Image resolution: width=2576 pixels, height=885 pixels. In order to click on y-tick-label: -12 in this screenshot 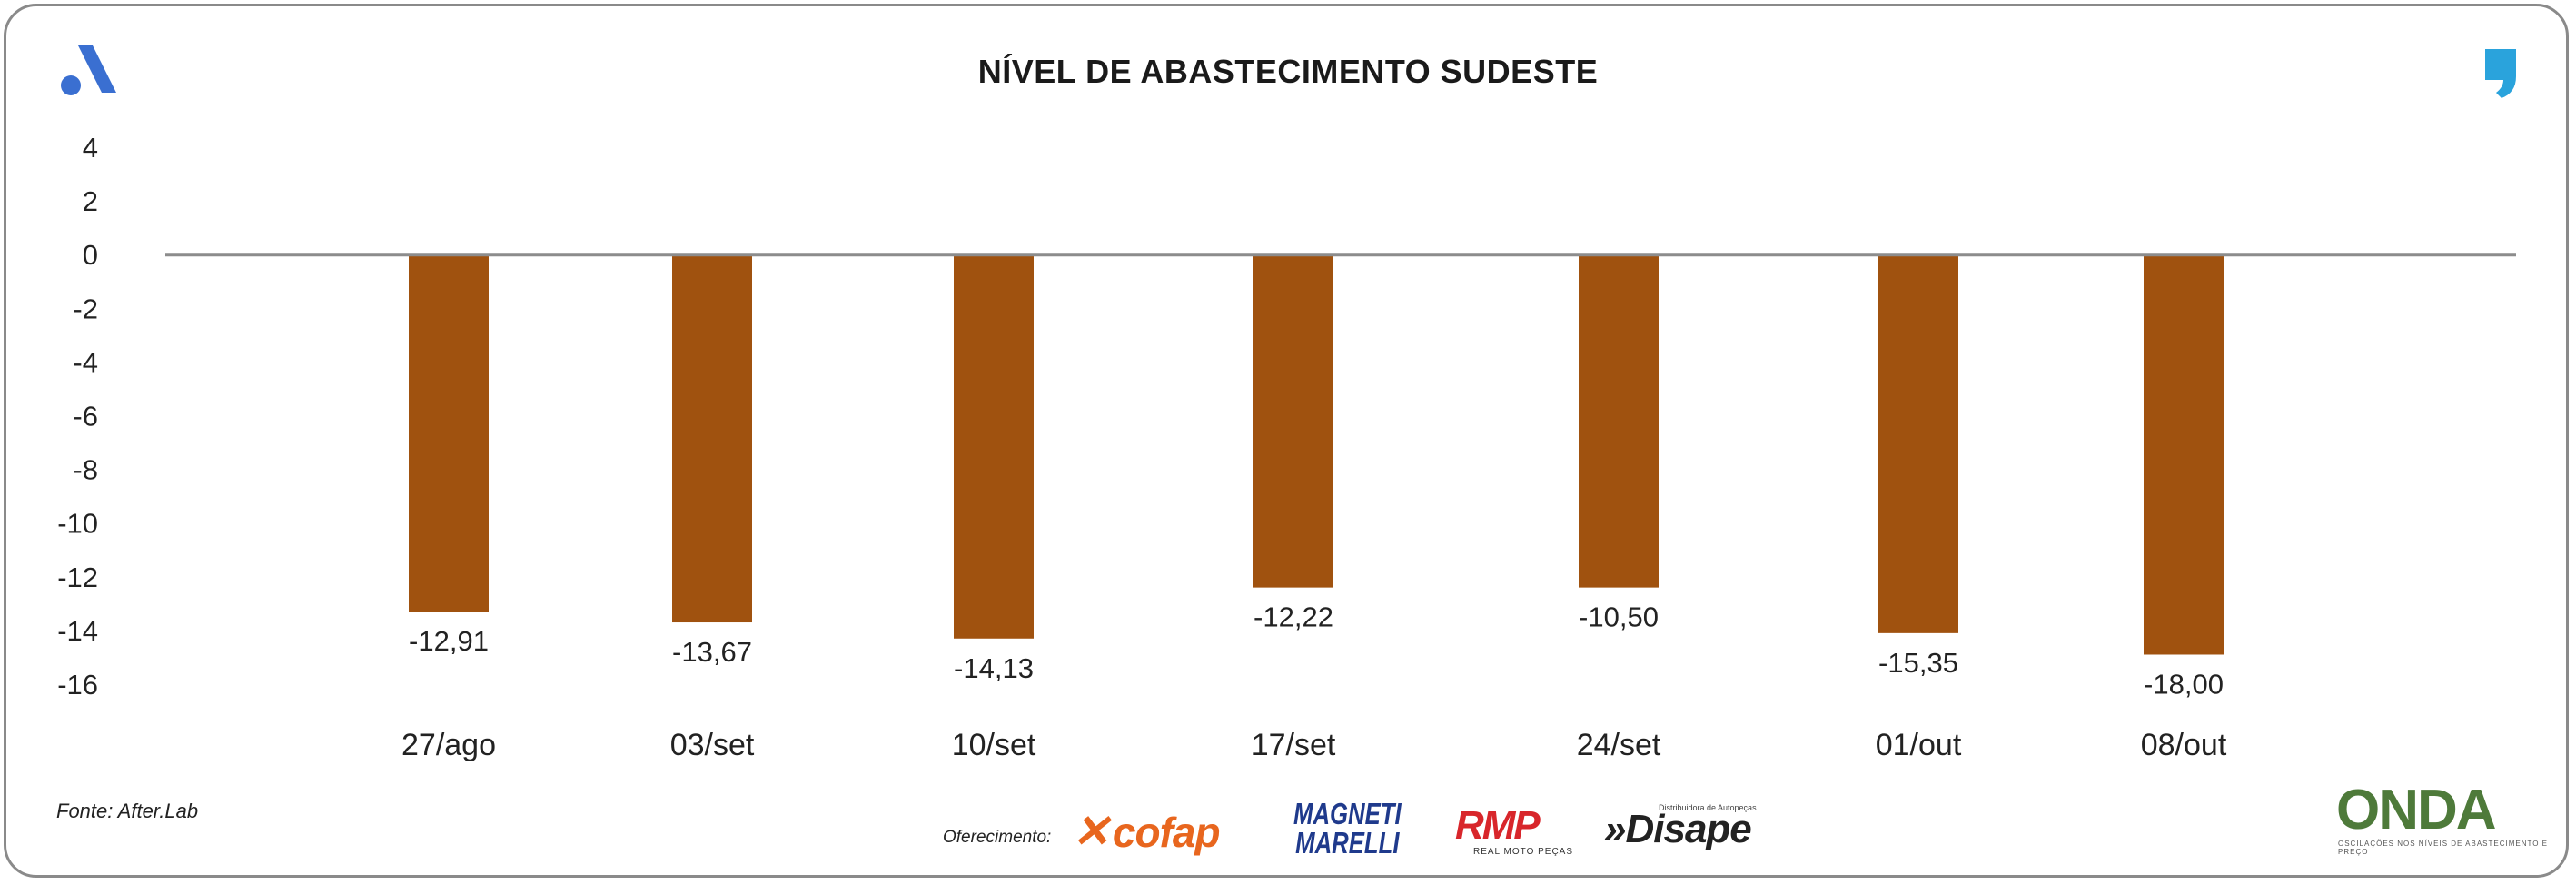, I will do `click(77, 577)`.